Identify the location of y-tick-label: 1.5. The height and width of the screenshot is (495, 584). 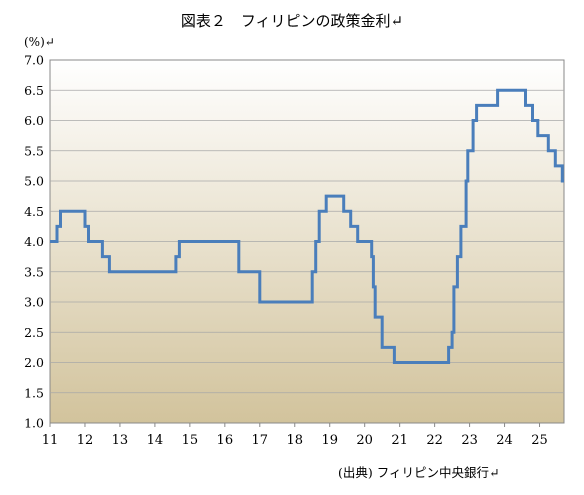
(34, 392).